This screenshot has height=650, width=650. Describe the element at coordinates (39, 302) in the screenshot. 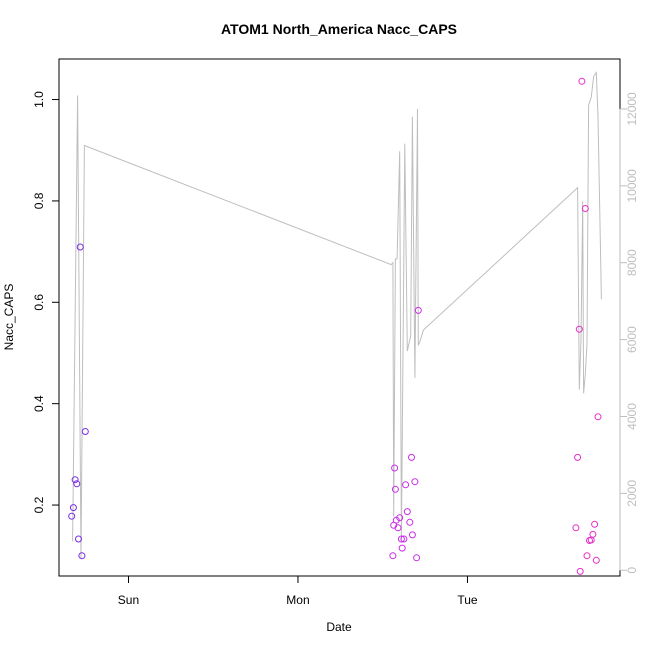

I see `y-tick-label: 0.6` at that location.